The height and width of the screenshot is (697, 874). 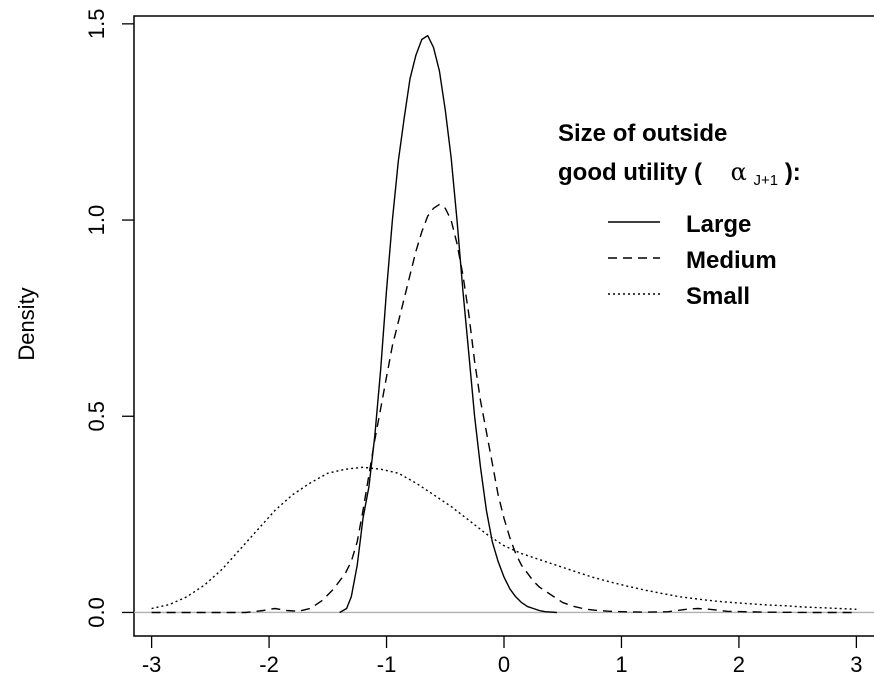 What do you see at coordinates (739, 664) in the screenshot?
I see `x-tick-label: 2` at bounding box center [739, 664].